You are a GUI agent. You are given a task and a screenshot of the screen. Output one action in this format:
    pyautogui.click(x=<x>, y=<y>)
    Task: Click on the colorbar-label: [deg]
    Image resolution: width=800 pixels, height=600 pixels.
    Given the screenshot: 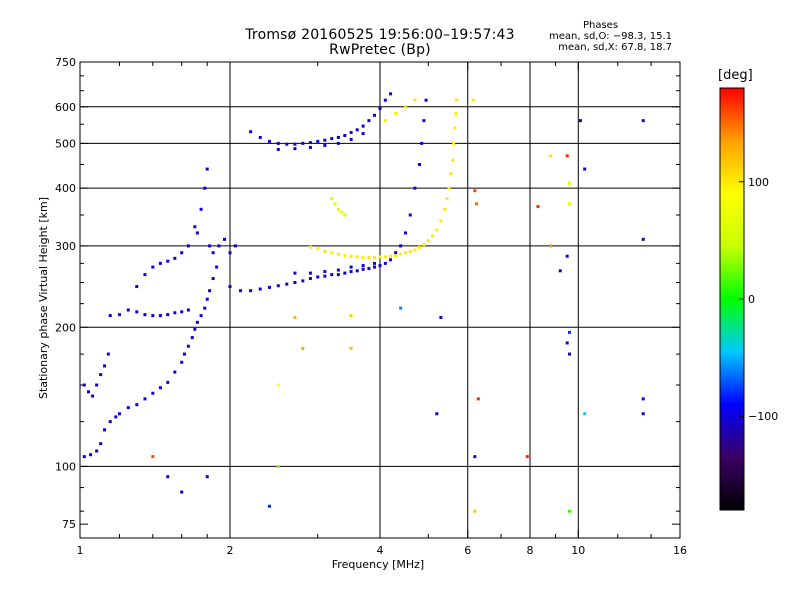 What is the action you would take?
    pyautogui.click(x=735, y=75)
    